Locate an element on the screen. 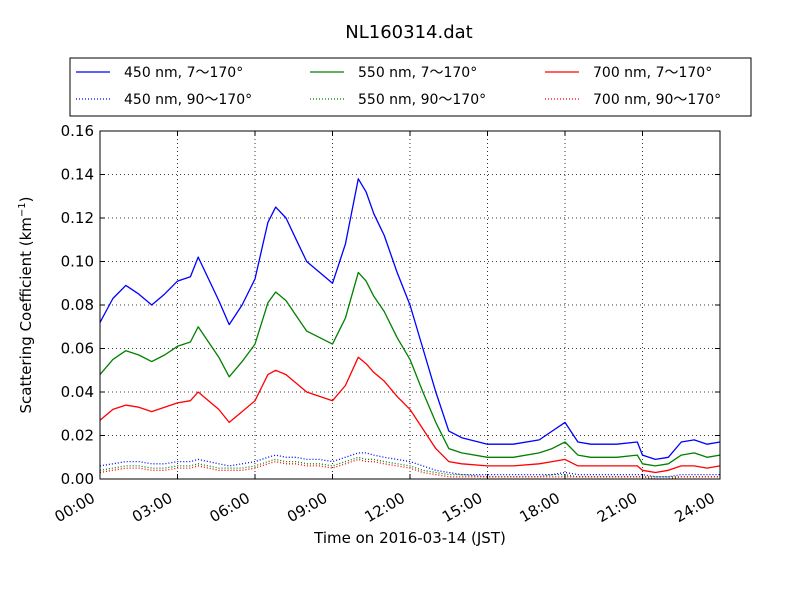 The image size is (800, 600). y-tick-label: 0.14 is located at coordinates (77, 175).